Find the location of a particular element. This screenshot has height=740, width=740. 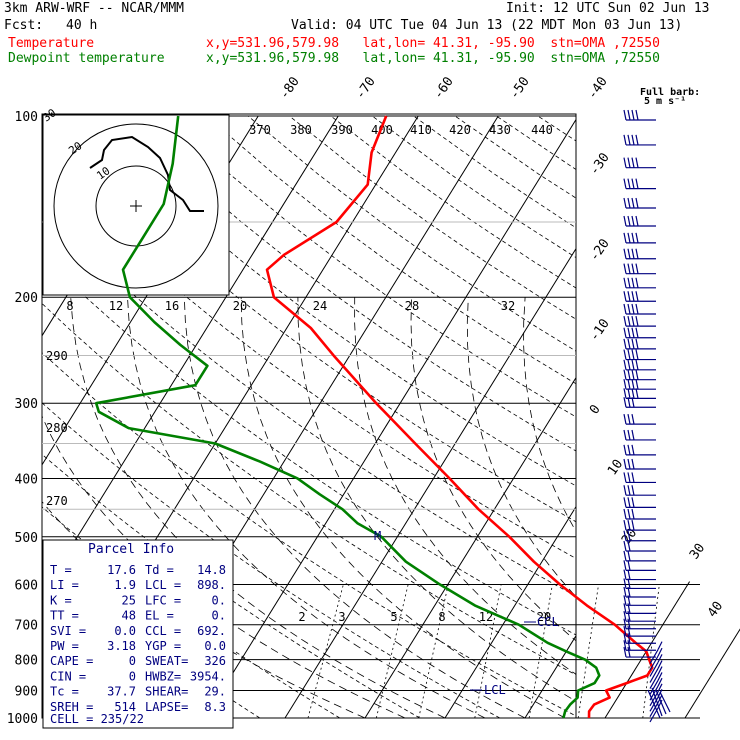

parcel-info-panel is located at coordinates (138, 634).